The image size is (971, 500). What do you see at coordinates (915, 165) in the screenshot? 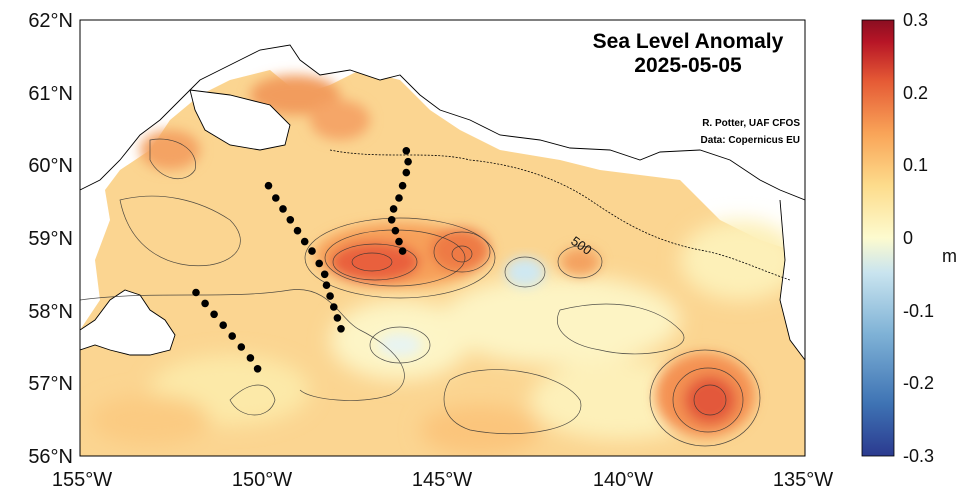
I see `colorbar-tick-label: 0.1` at bounding box center [915, 165].